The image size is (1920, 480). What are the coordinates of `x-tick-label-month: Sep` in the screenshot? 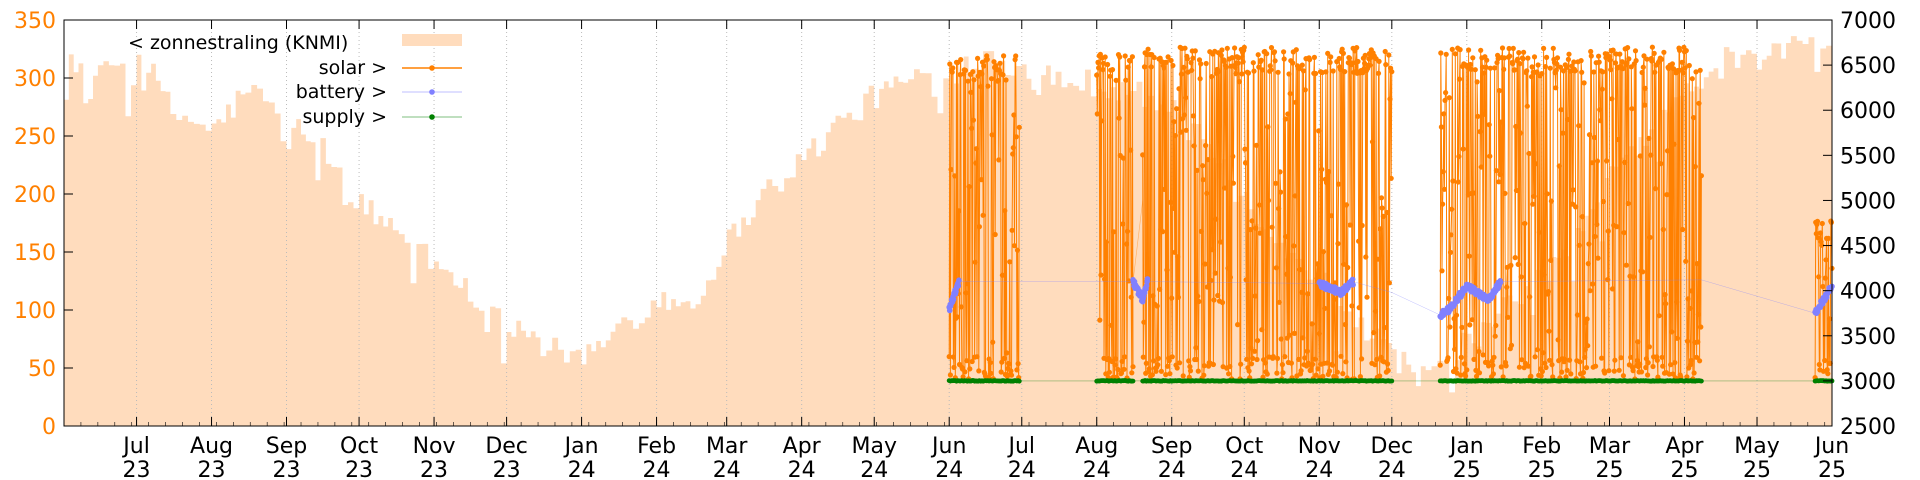 It's located at (1171, 446).